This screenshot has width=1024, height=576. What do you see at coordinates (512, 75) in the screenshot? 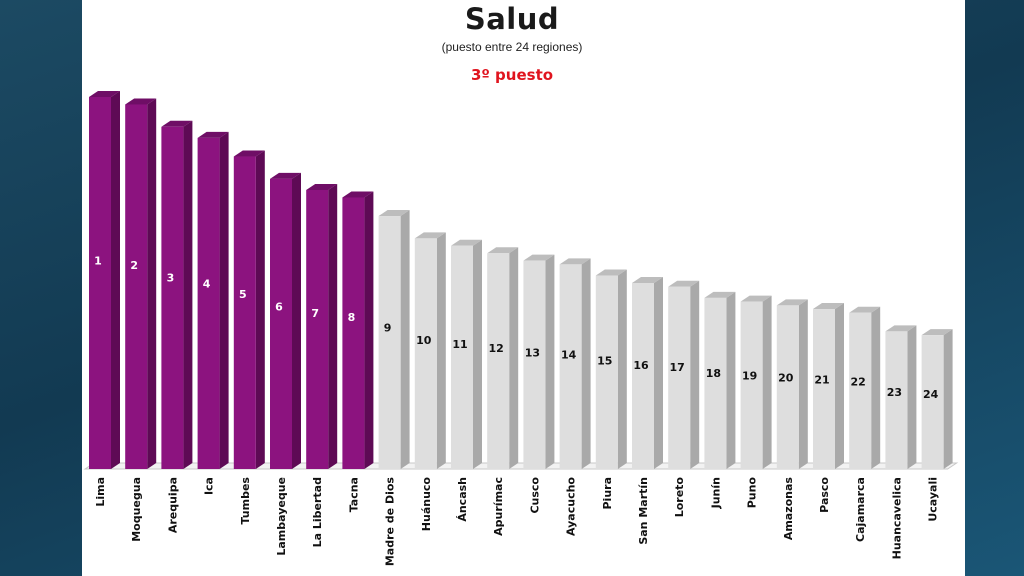
I see `rank-highlight: 3º puesto` at bounding box center [512, 75].